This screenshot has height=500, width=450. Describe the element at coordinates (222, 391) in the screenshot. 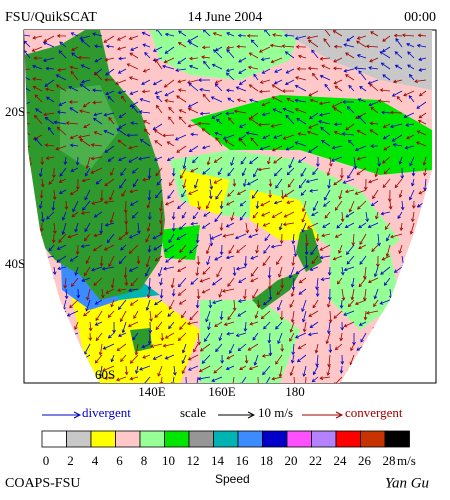

I see `lon-label: 160E` at that location.